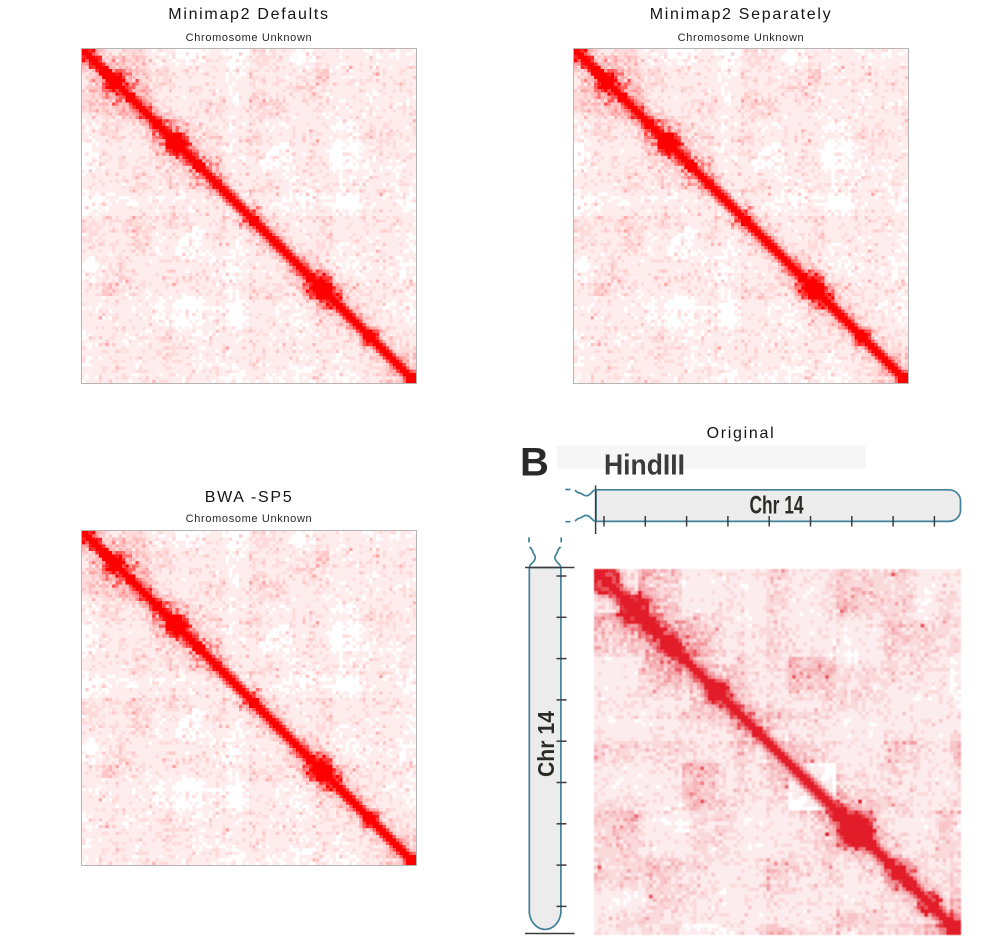 Image resolution: width=989 pixels, height=945 pixels. Describe the element at coordinates (534, 463) in the screenshot. I see `svg-text: B` at that location.